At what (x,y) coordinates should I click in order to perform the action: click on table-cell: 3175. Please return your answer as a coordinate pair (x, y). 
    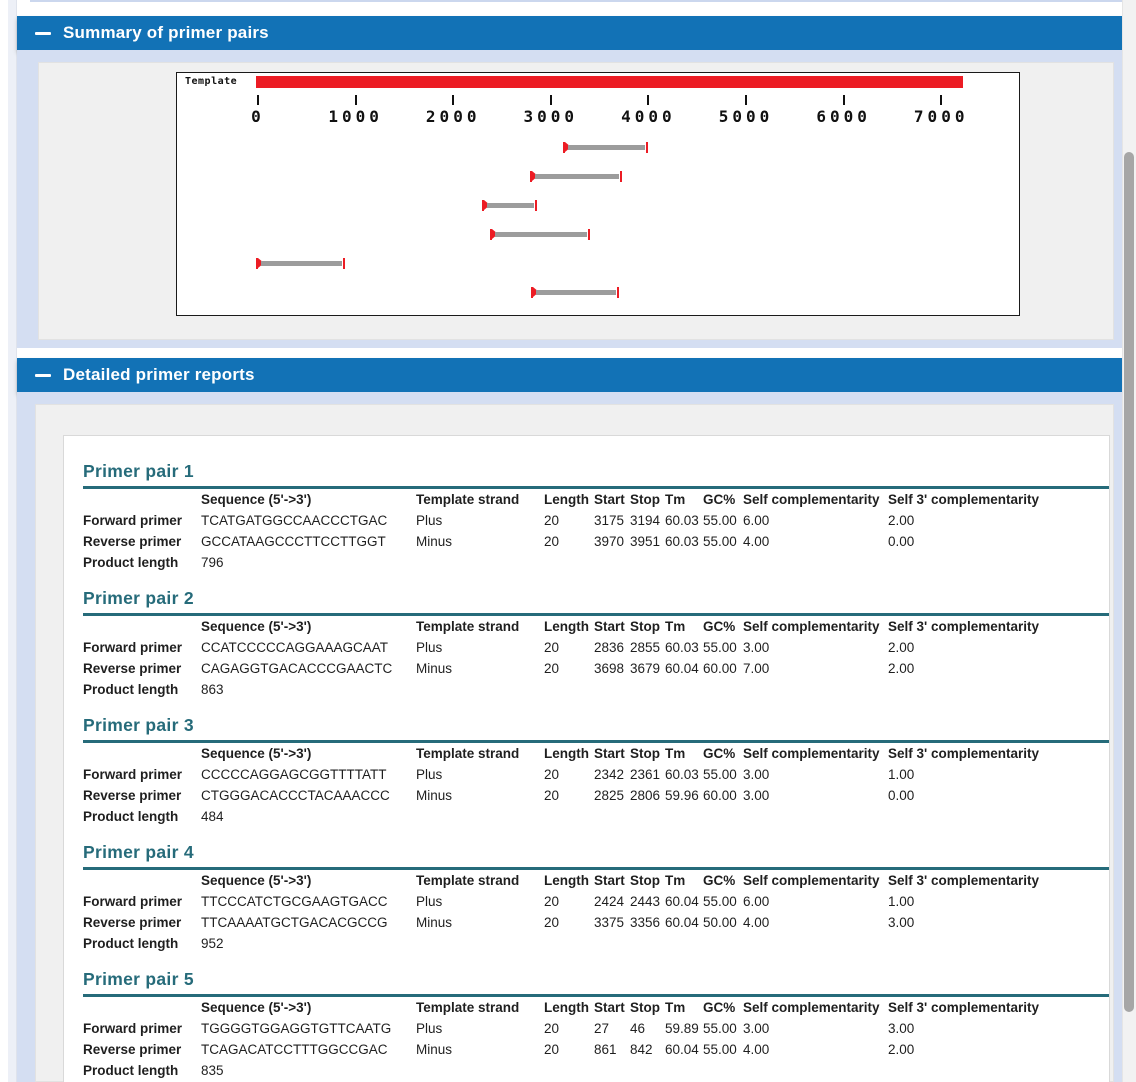
    Looking at the image, I should click on (609, 520).